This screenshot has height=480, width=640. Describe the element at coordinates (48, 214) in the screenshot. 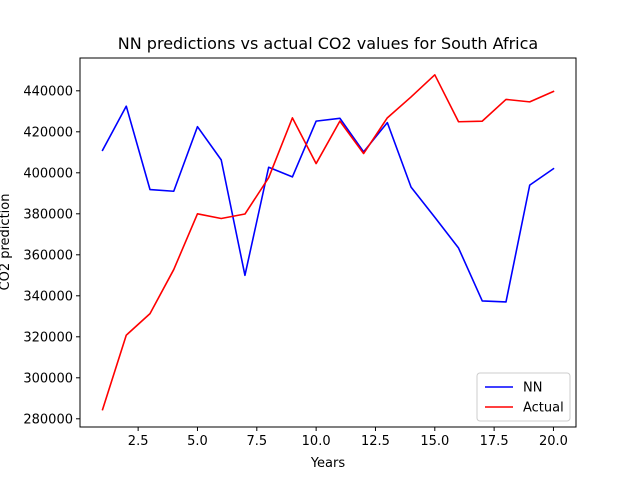

I see `y-tick-label: 380000` at that location.